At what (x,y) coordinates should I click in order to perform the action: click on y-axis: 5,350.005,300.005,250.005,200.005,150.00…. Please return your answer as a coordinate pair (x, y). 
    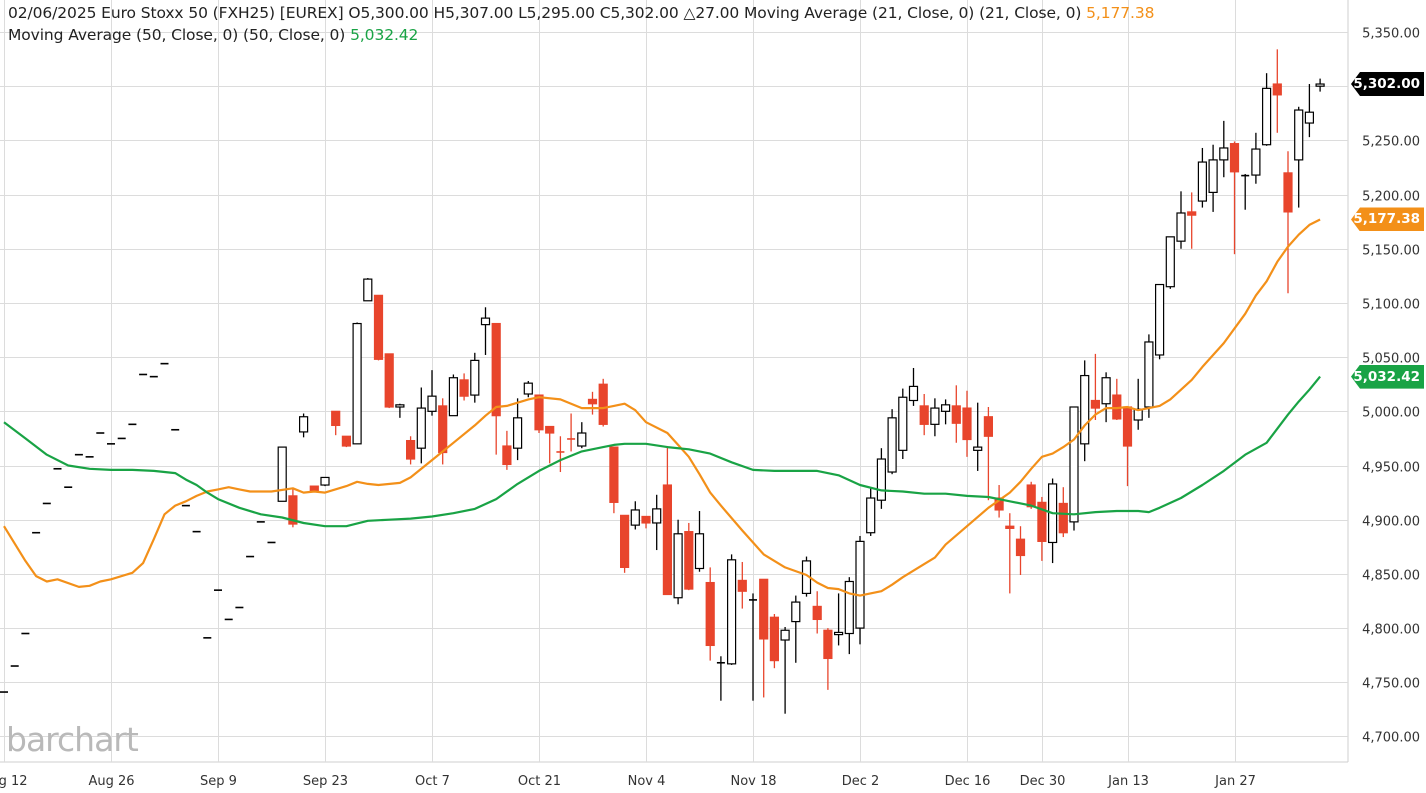
    Looking at the image, I should click on (1391, 386).